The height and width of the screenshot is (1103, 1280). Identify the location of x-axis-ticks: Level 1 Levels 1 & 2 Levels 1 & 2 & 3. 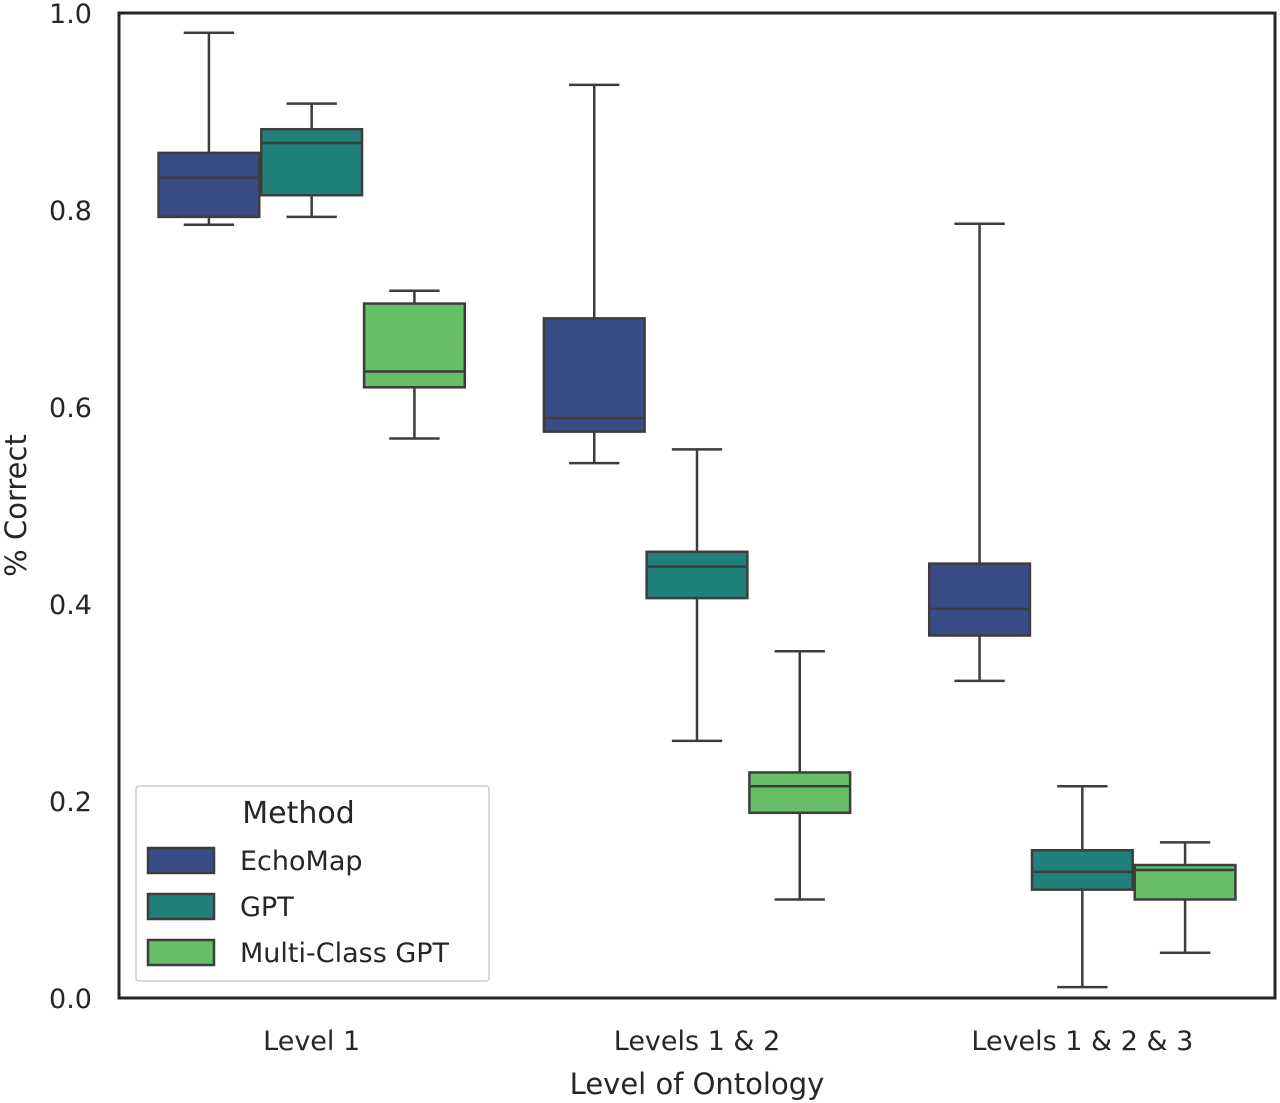
(728, 1041).